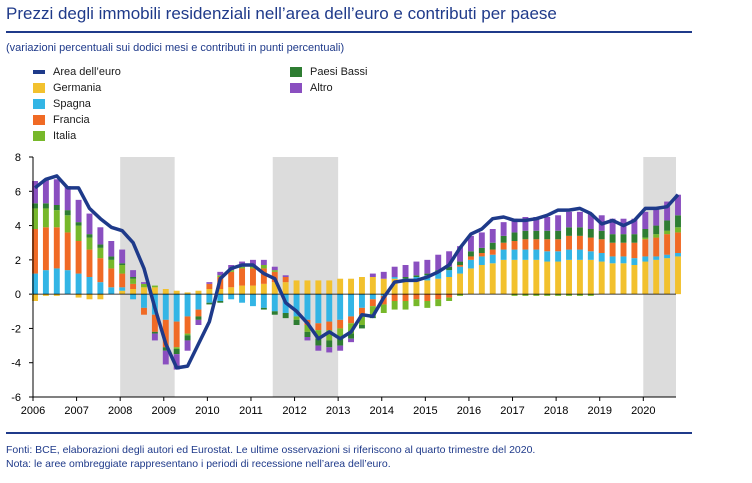  I want to click on legend-swatch-spagna, so click(39, 104).